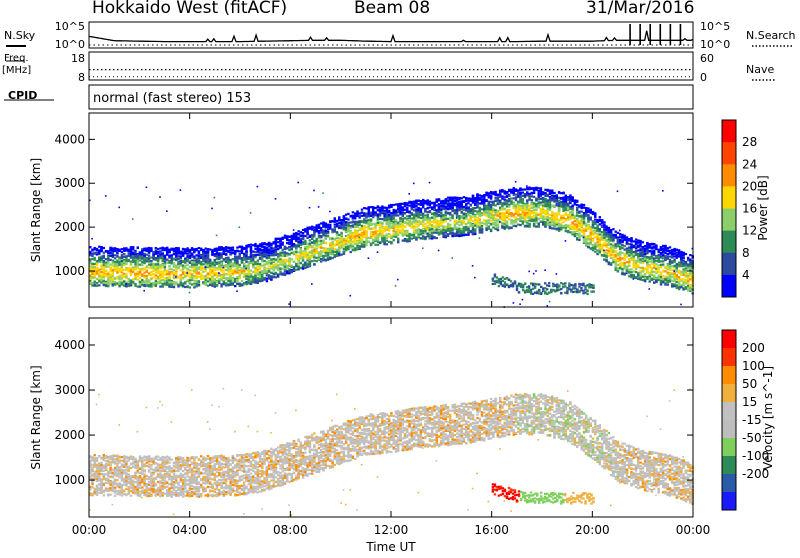  Describe the element at coordinates (715, 26) in the screenshot. I see `noise-ytick-right: 10^5` at that location.